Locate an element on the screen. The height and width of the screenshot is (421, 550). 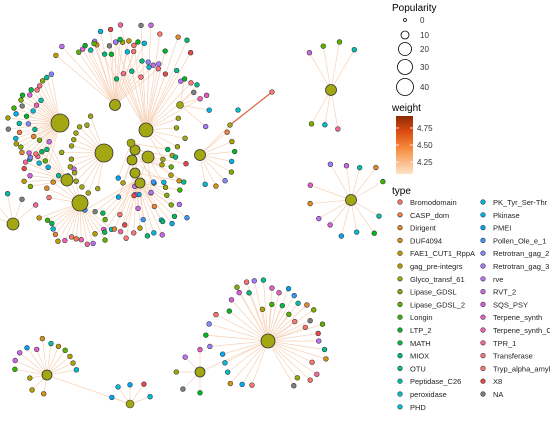
legend-popularity-circle is located at coordinates (405, 20).